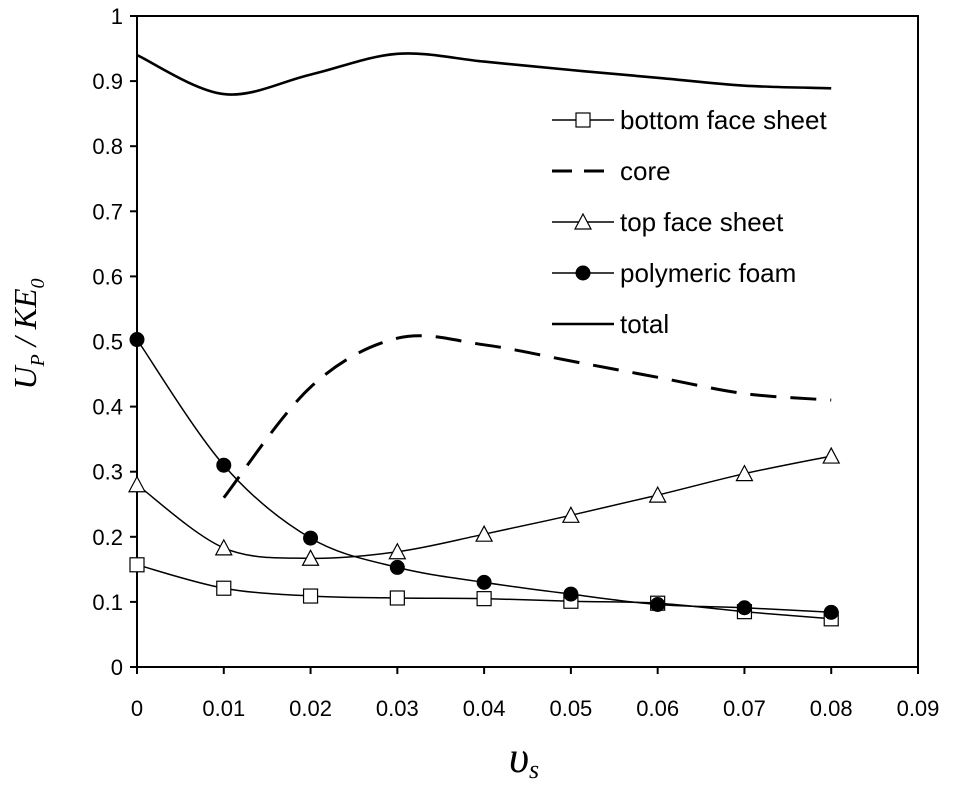 This screenshot has height=788, width=956. What do you see at coordinates (107, 146) in the screenshot?
I see `y-tick-label: 0.8` at bounding box center [107, 146].